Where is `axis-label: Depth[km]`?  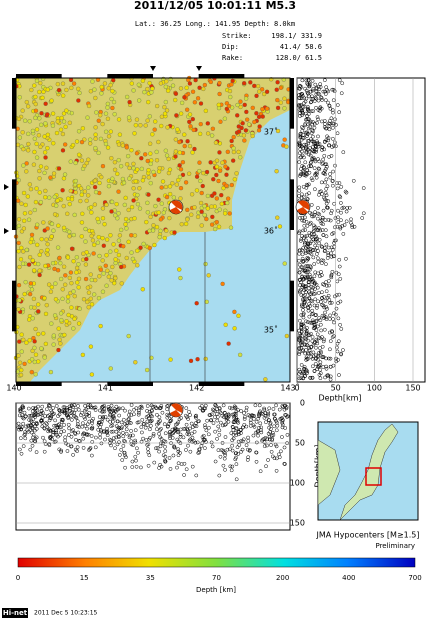 axis-label: Depth[km] is located at coordinates (339, 398).